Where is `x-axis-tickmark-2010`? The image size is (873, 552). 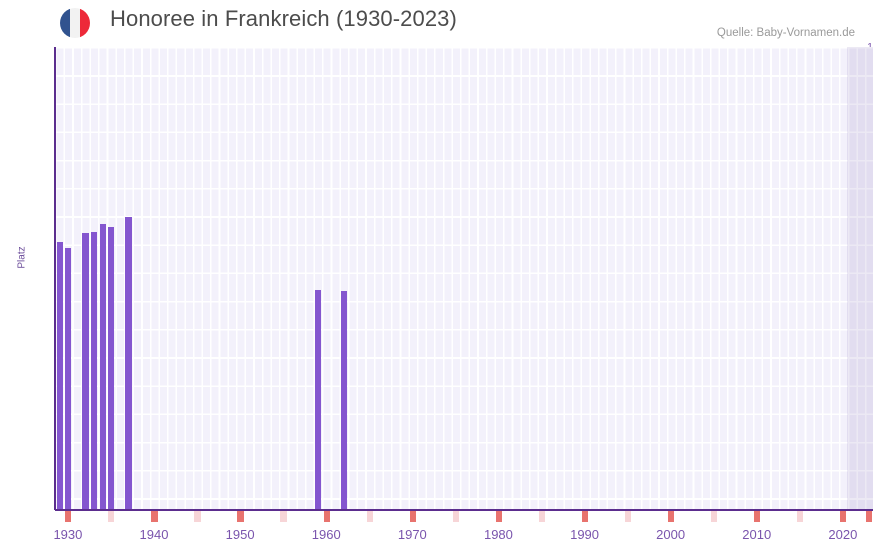
x-axis-tickmark-2010 is located at coordinates (757, 516).